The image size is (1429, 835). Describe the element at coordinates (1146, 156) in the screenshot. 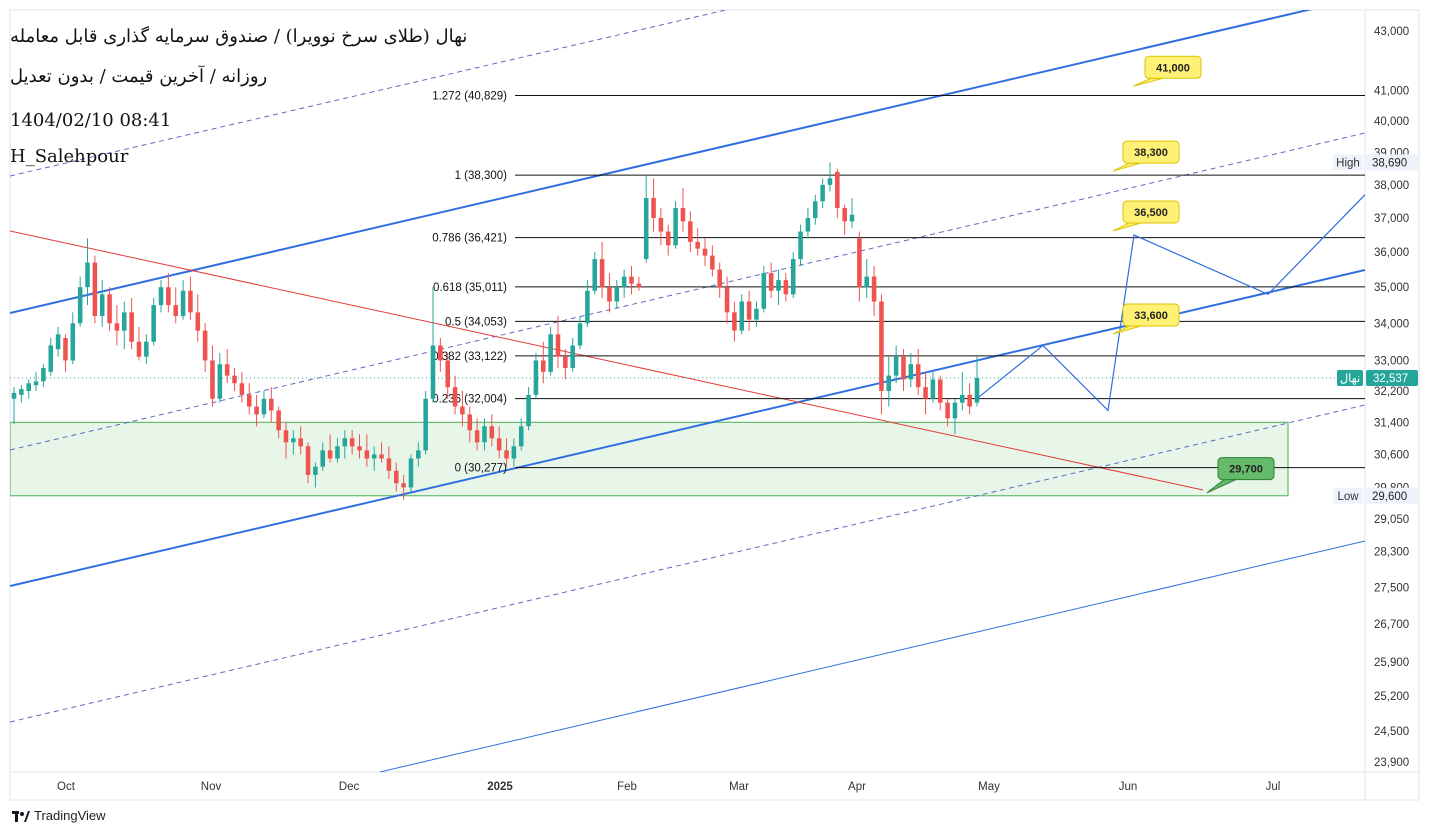

I see `target-note: 38,300` at that location.